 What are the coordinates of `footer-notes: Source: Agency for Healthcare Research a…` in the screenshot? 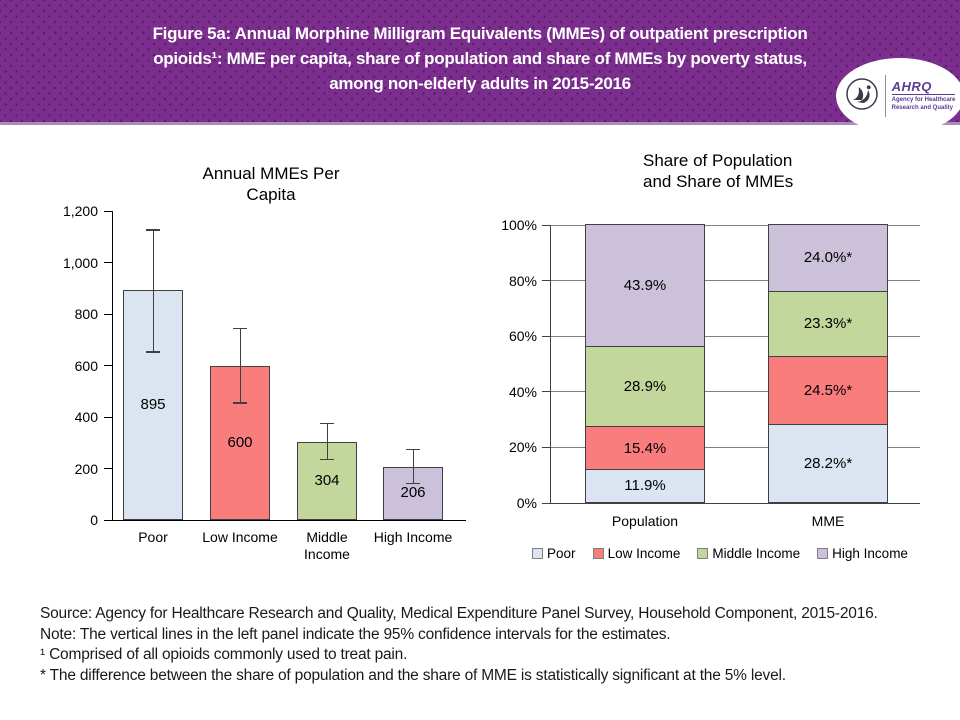 It's located at (490, 645).